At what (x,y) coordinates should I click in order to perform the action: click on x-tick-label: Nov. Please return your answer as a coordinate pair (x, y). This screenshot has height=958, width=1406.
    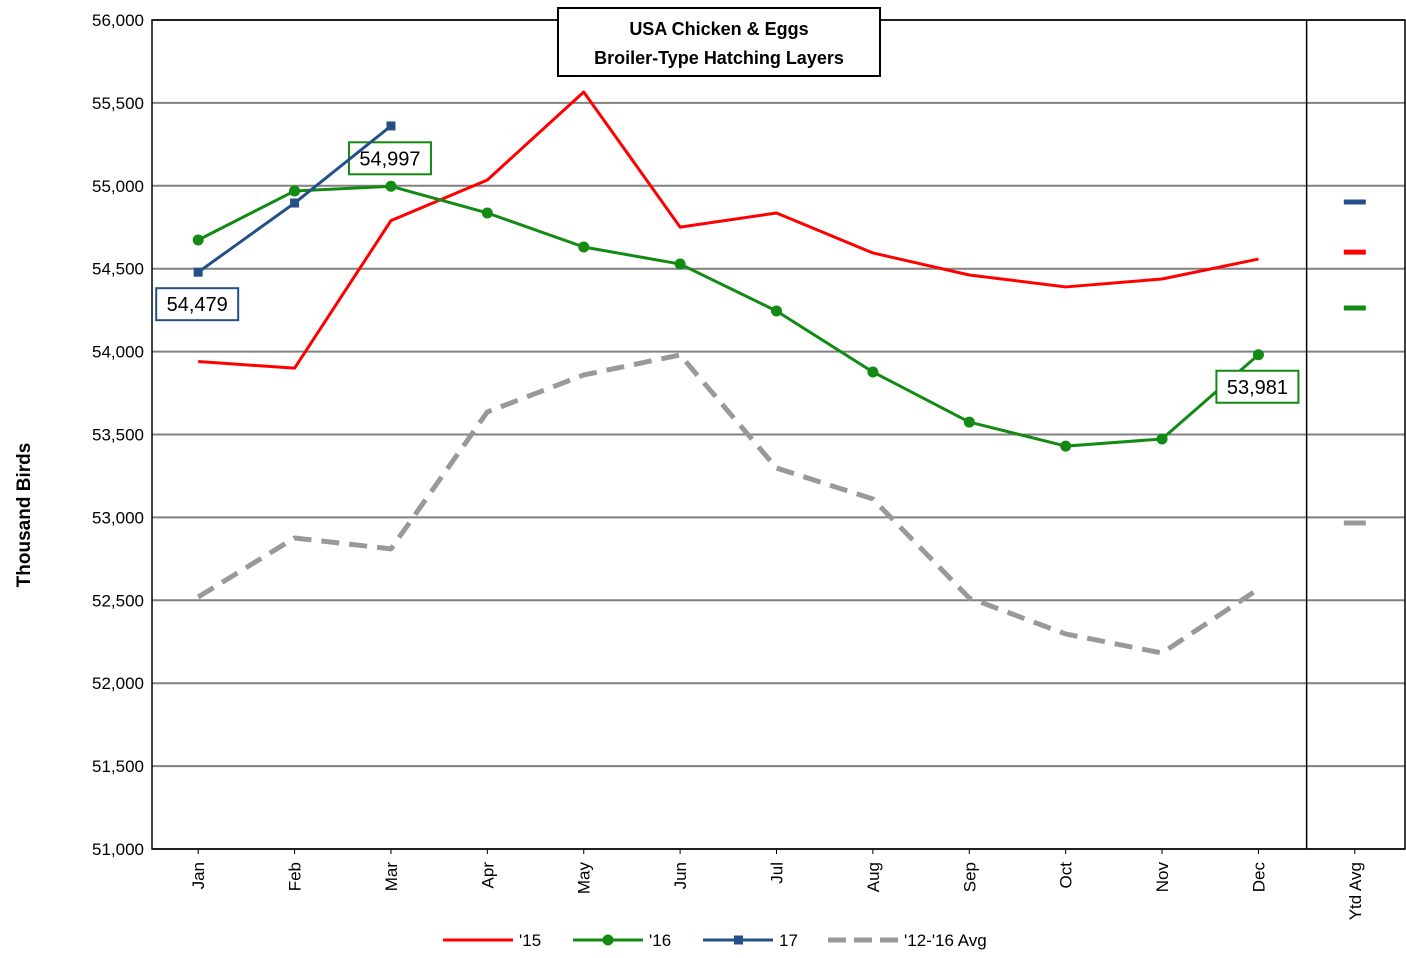
    Looking at the image, I should click on (1162, 877).